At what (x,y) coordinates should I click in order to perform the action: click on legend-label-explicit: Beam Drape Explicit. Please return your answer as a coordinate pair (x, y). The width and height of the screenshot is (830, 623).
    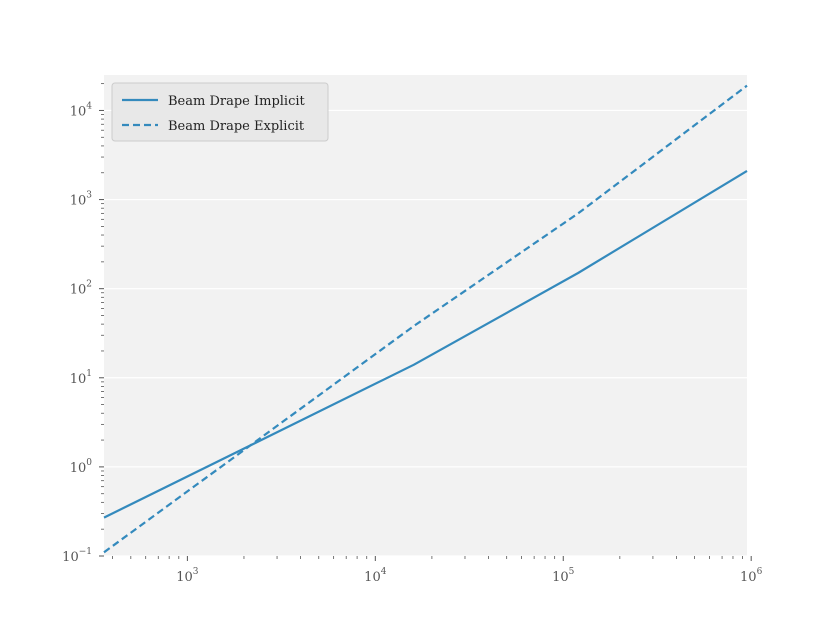
    Looking at the image, I should click on (236, 126).